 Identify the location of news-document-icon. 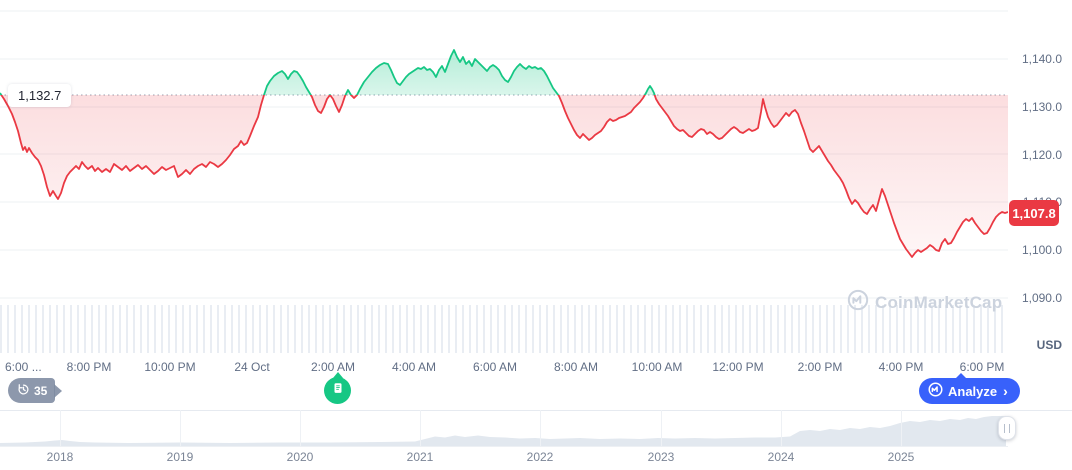
(338, 390).